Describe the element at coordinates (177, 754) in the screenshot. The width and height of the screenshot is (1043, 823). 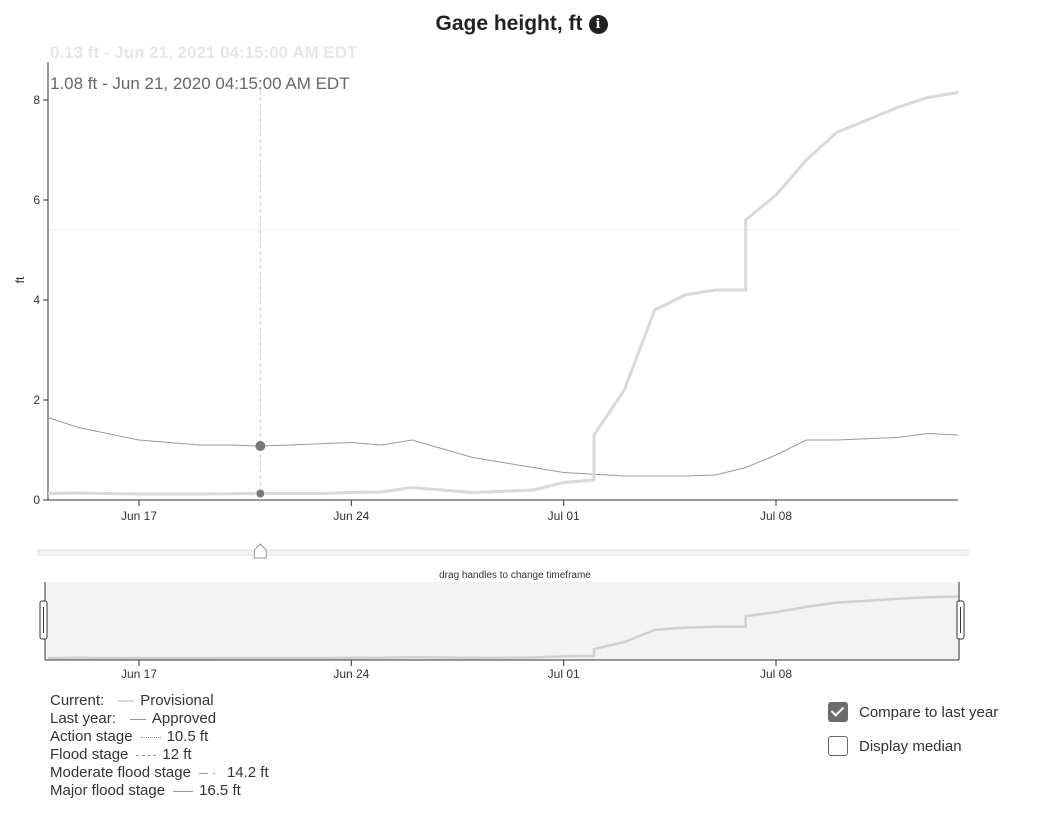
I see `legend-flood-value: 12 ft` at that location.